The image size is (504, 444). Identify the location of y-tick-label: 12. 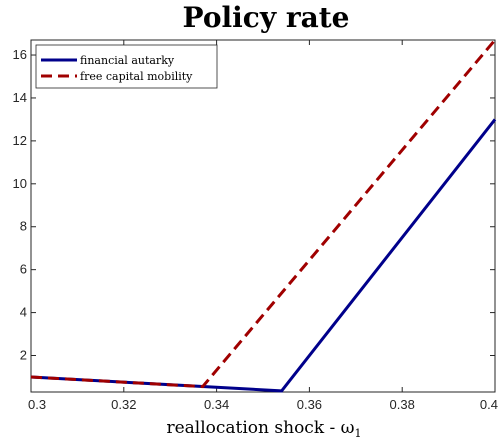
(20, 140).